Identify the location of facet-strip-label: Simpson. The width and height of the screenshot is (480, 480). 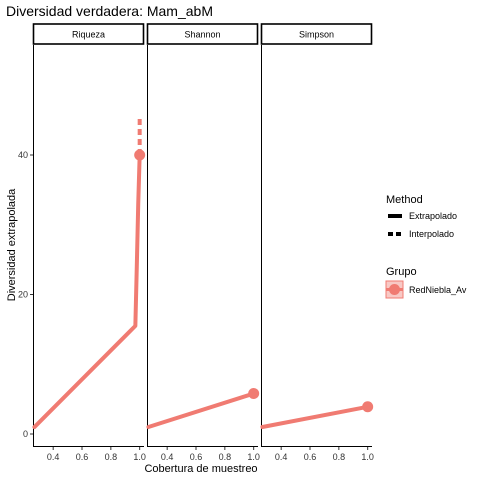
(316, 35).